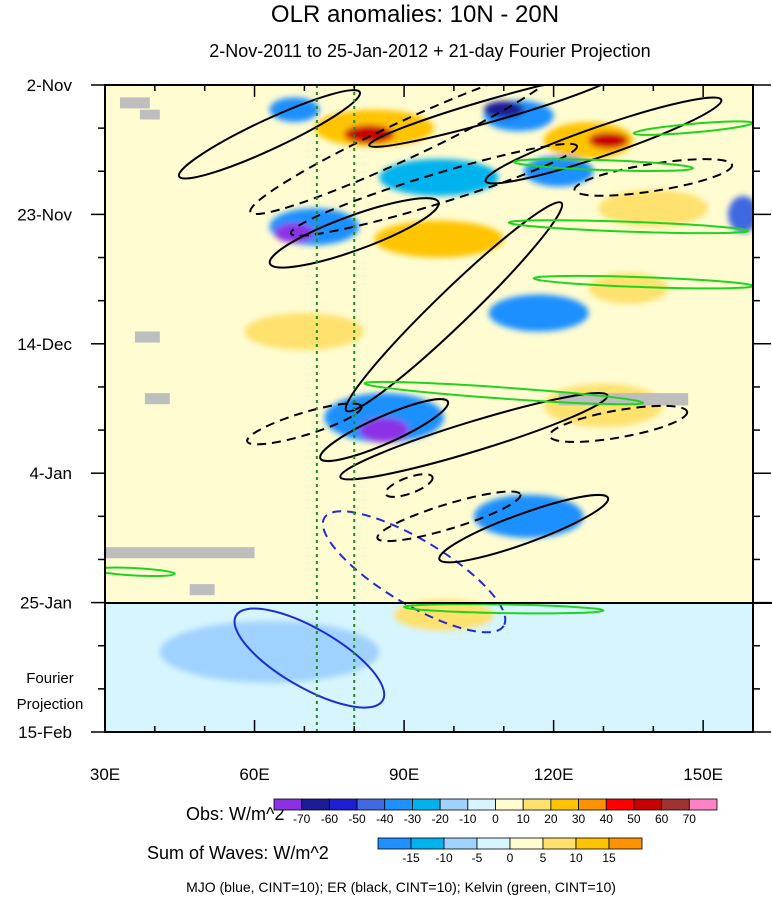 Image resolution: width=772 pixels, height=899 pixels. Describe the element at coordinates (579, 819) in the screenshot. I see `colorbar-tick-label: 30` at that location.